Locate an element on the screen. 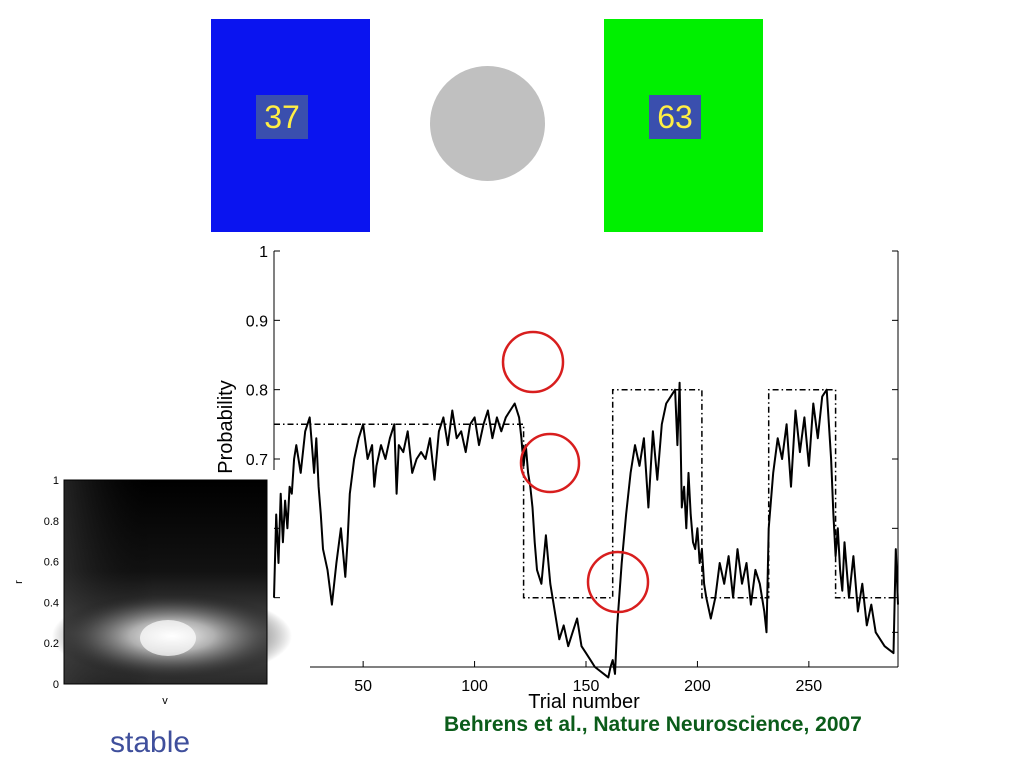  main-x-axis-label: Trial number is located at coordinates (584, 702).